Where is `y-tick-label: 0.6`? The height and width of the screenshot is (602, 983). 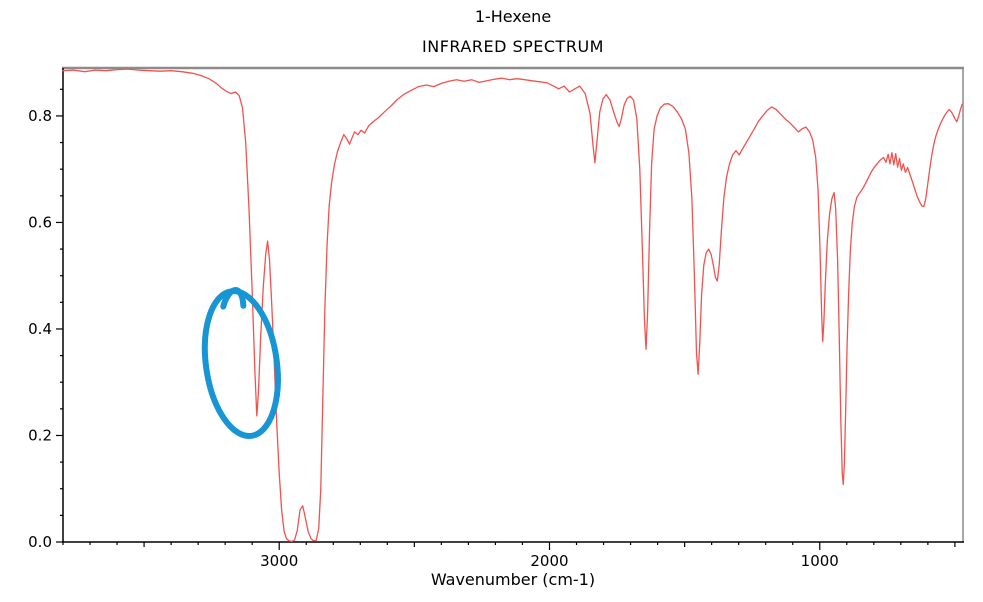 y-tick-label: 0.6 is located at coordinates (40, 222).